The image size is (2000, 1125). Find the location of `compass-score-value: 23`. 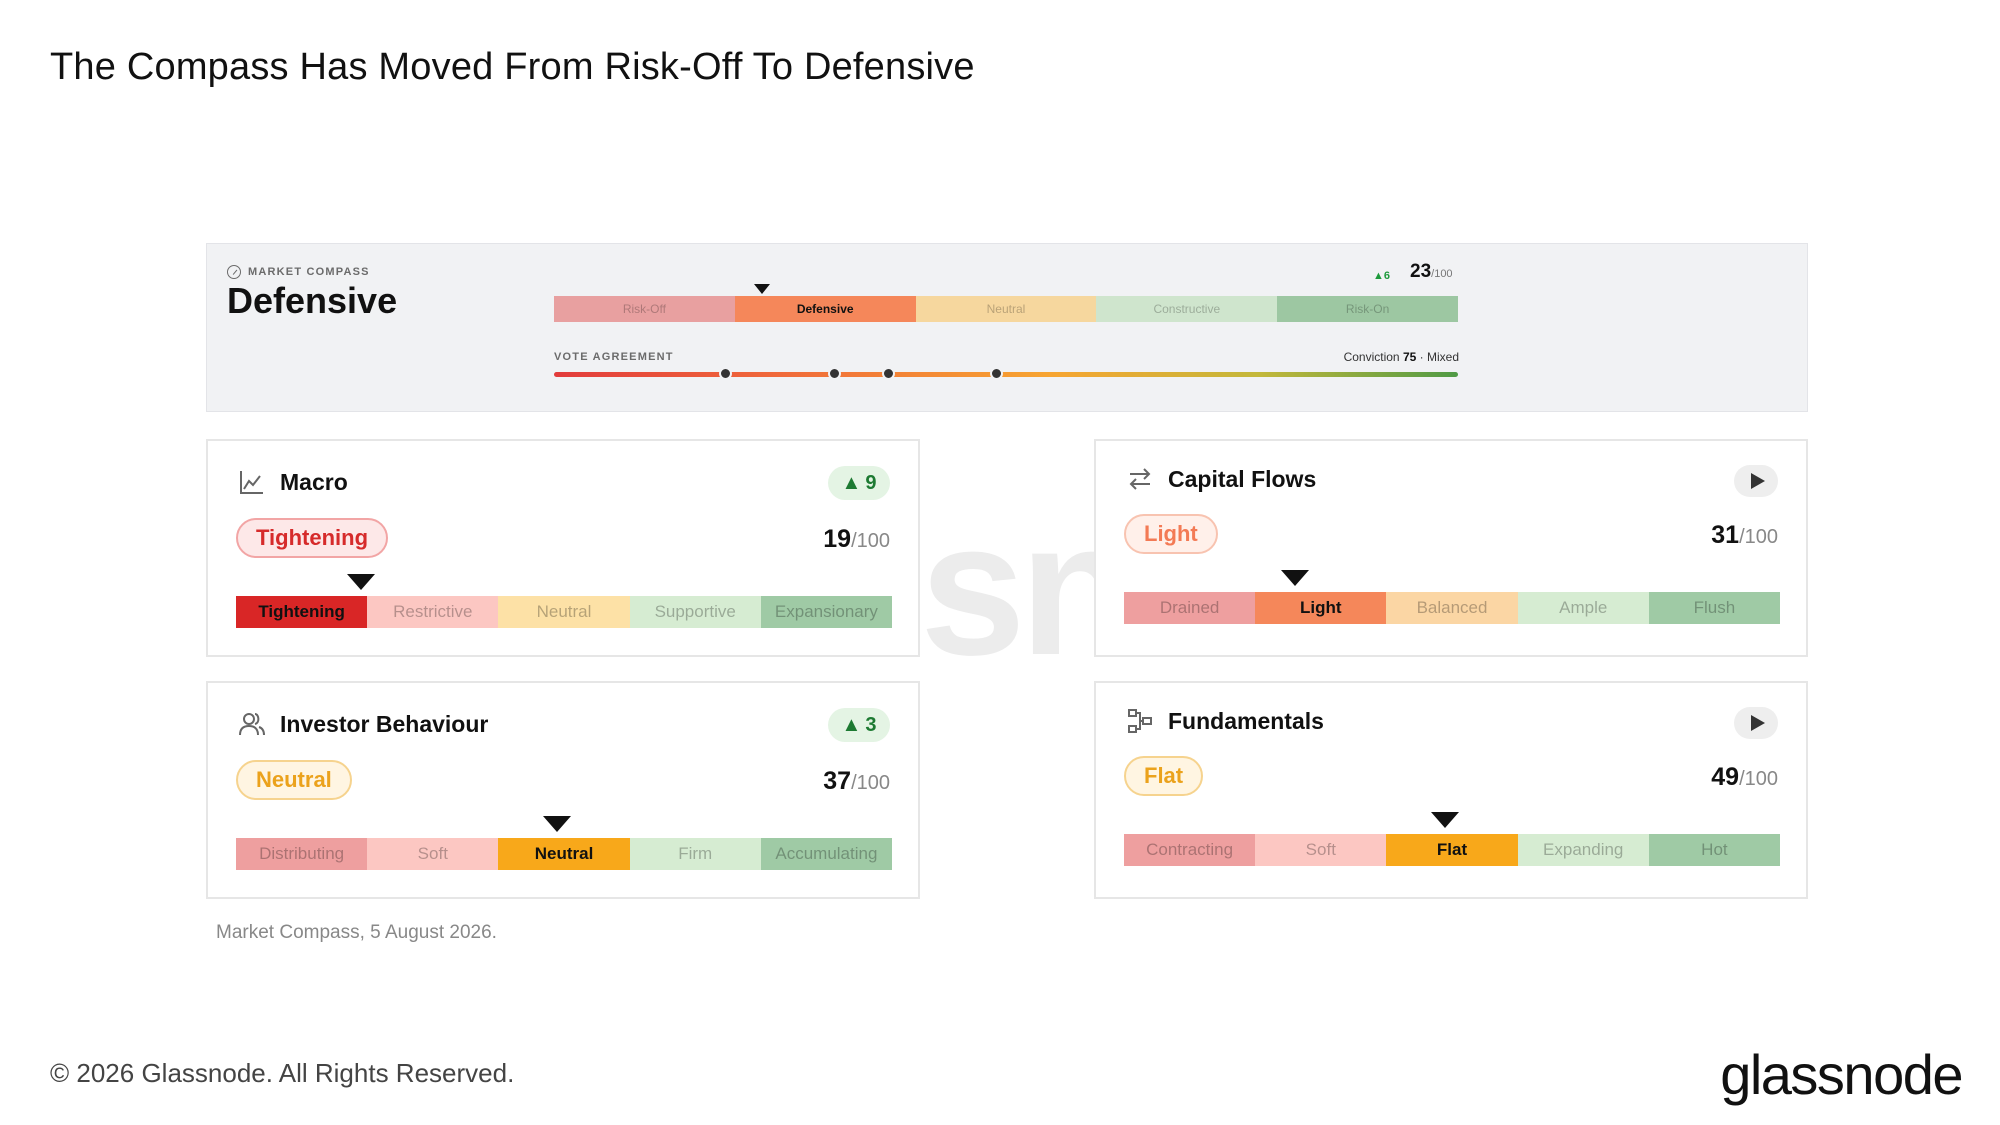

compass-score-value: 23 is located at coordinates (1421, 271).